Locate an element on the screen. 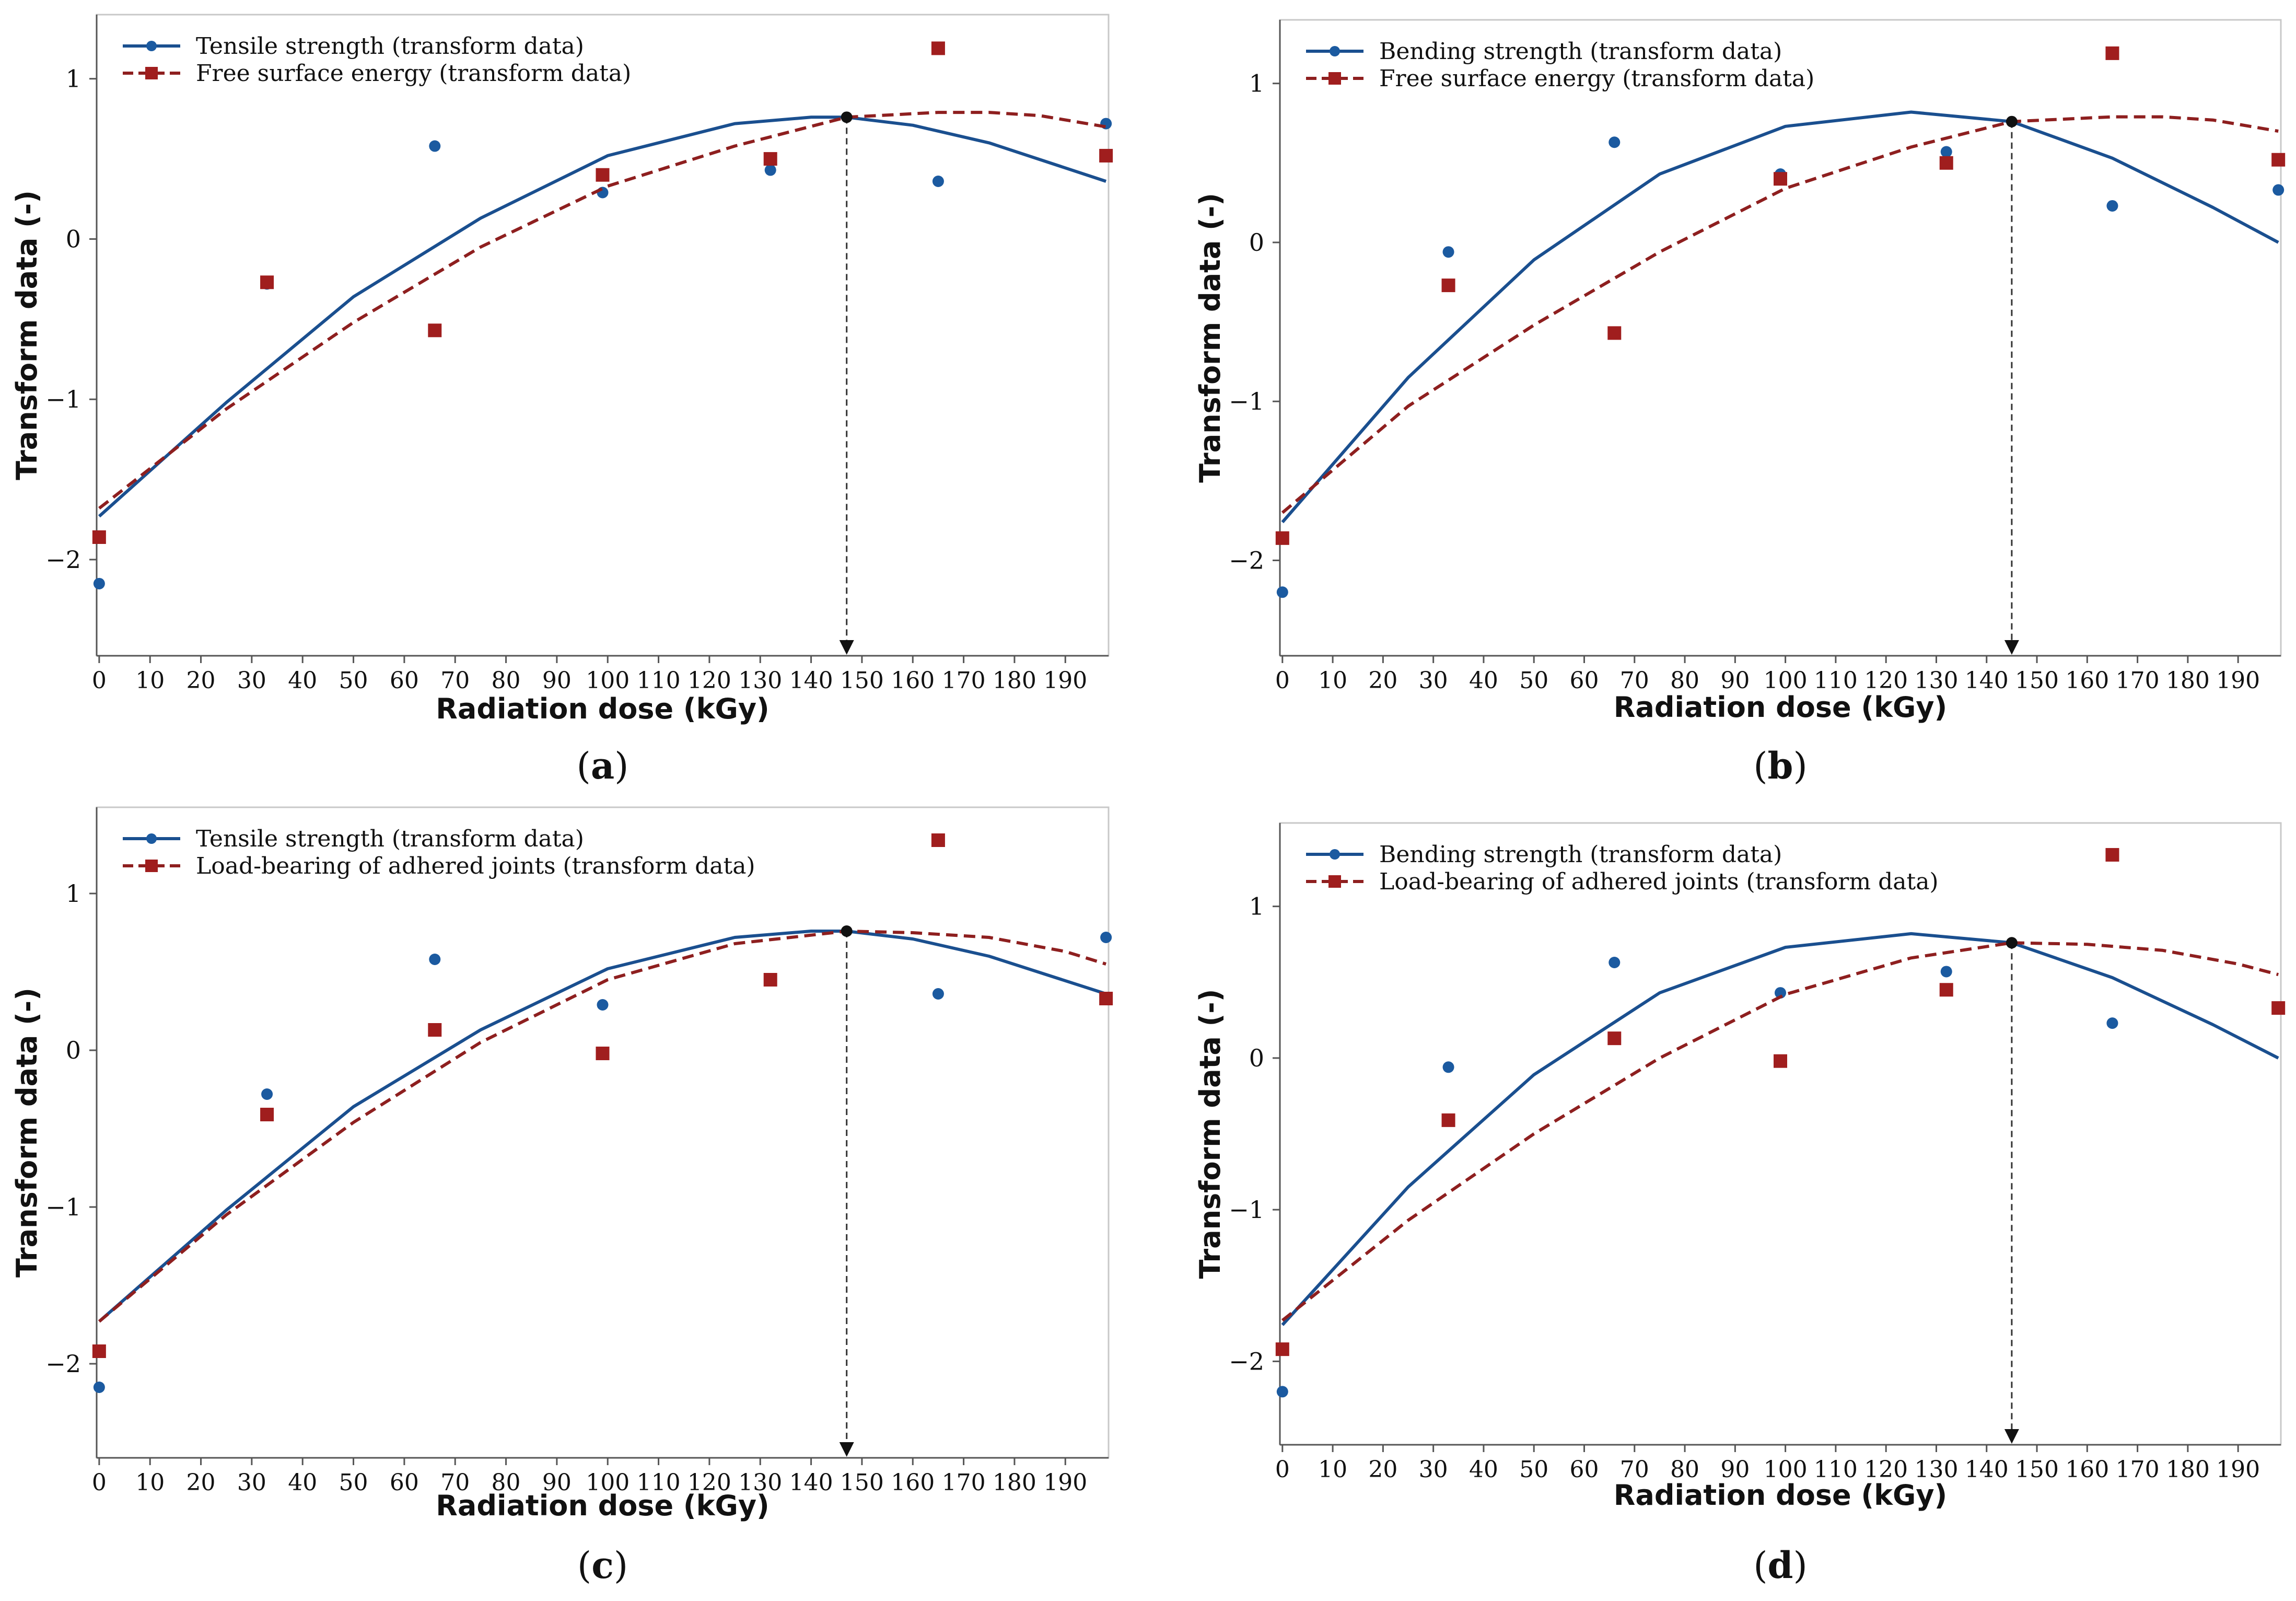  x-axis-title: Radiation dose (kGy) is located at coordinates (1780, 1496).